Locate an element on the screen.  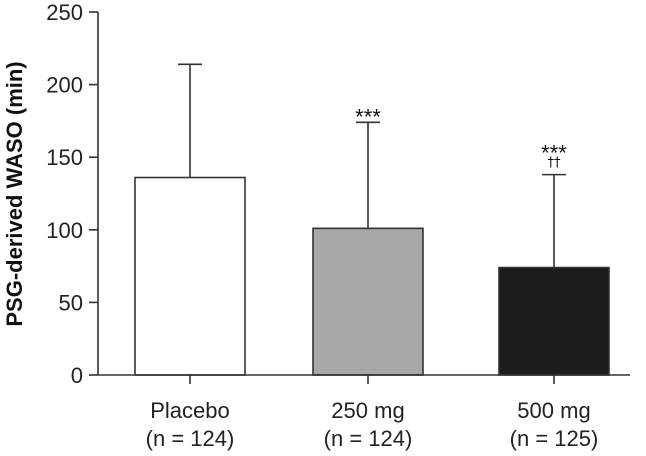
y-axis: 0 50 100 150 200 250 is located at coordinates (72, 194).